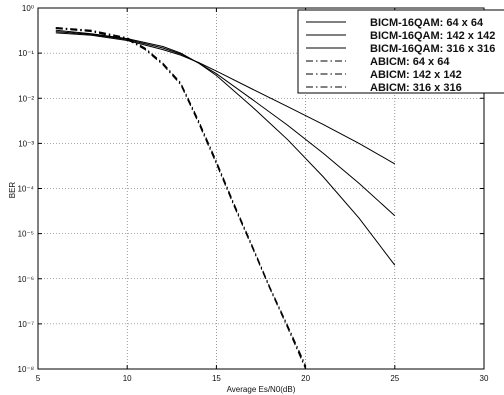  Describe the element at coordinates (26, 279) in the screenshot. I see `y-tick-label: 10⁻⁶` at that location.